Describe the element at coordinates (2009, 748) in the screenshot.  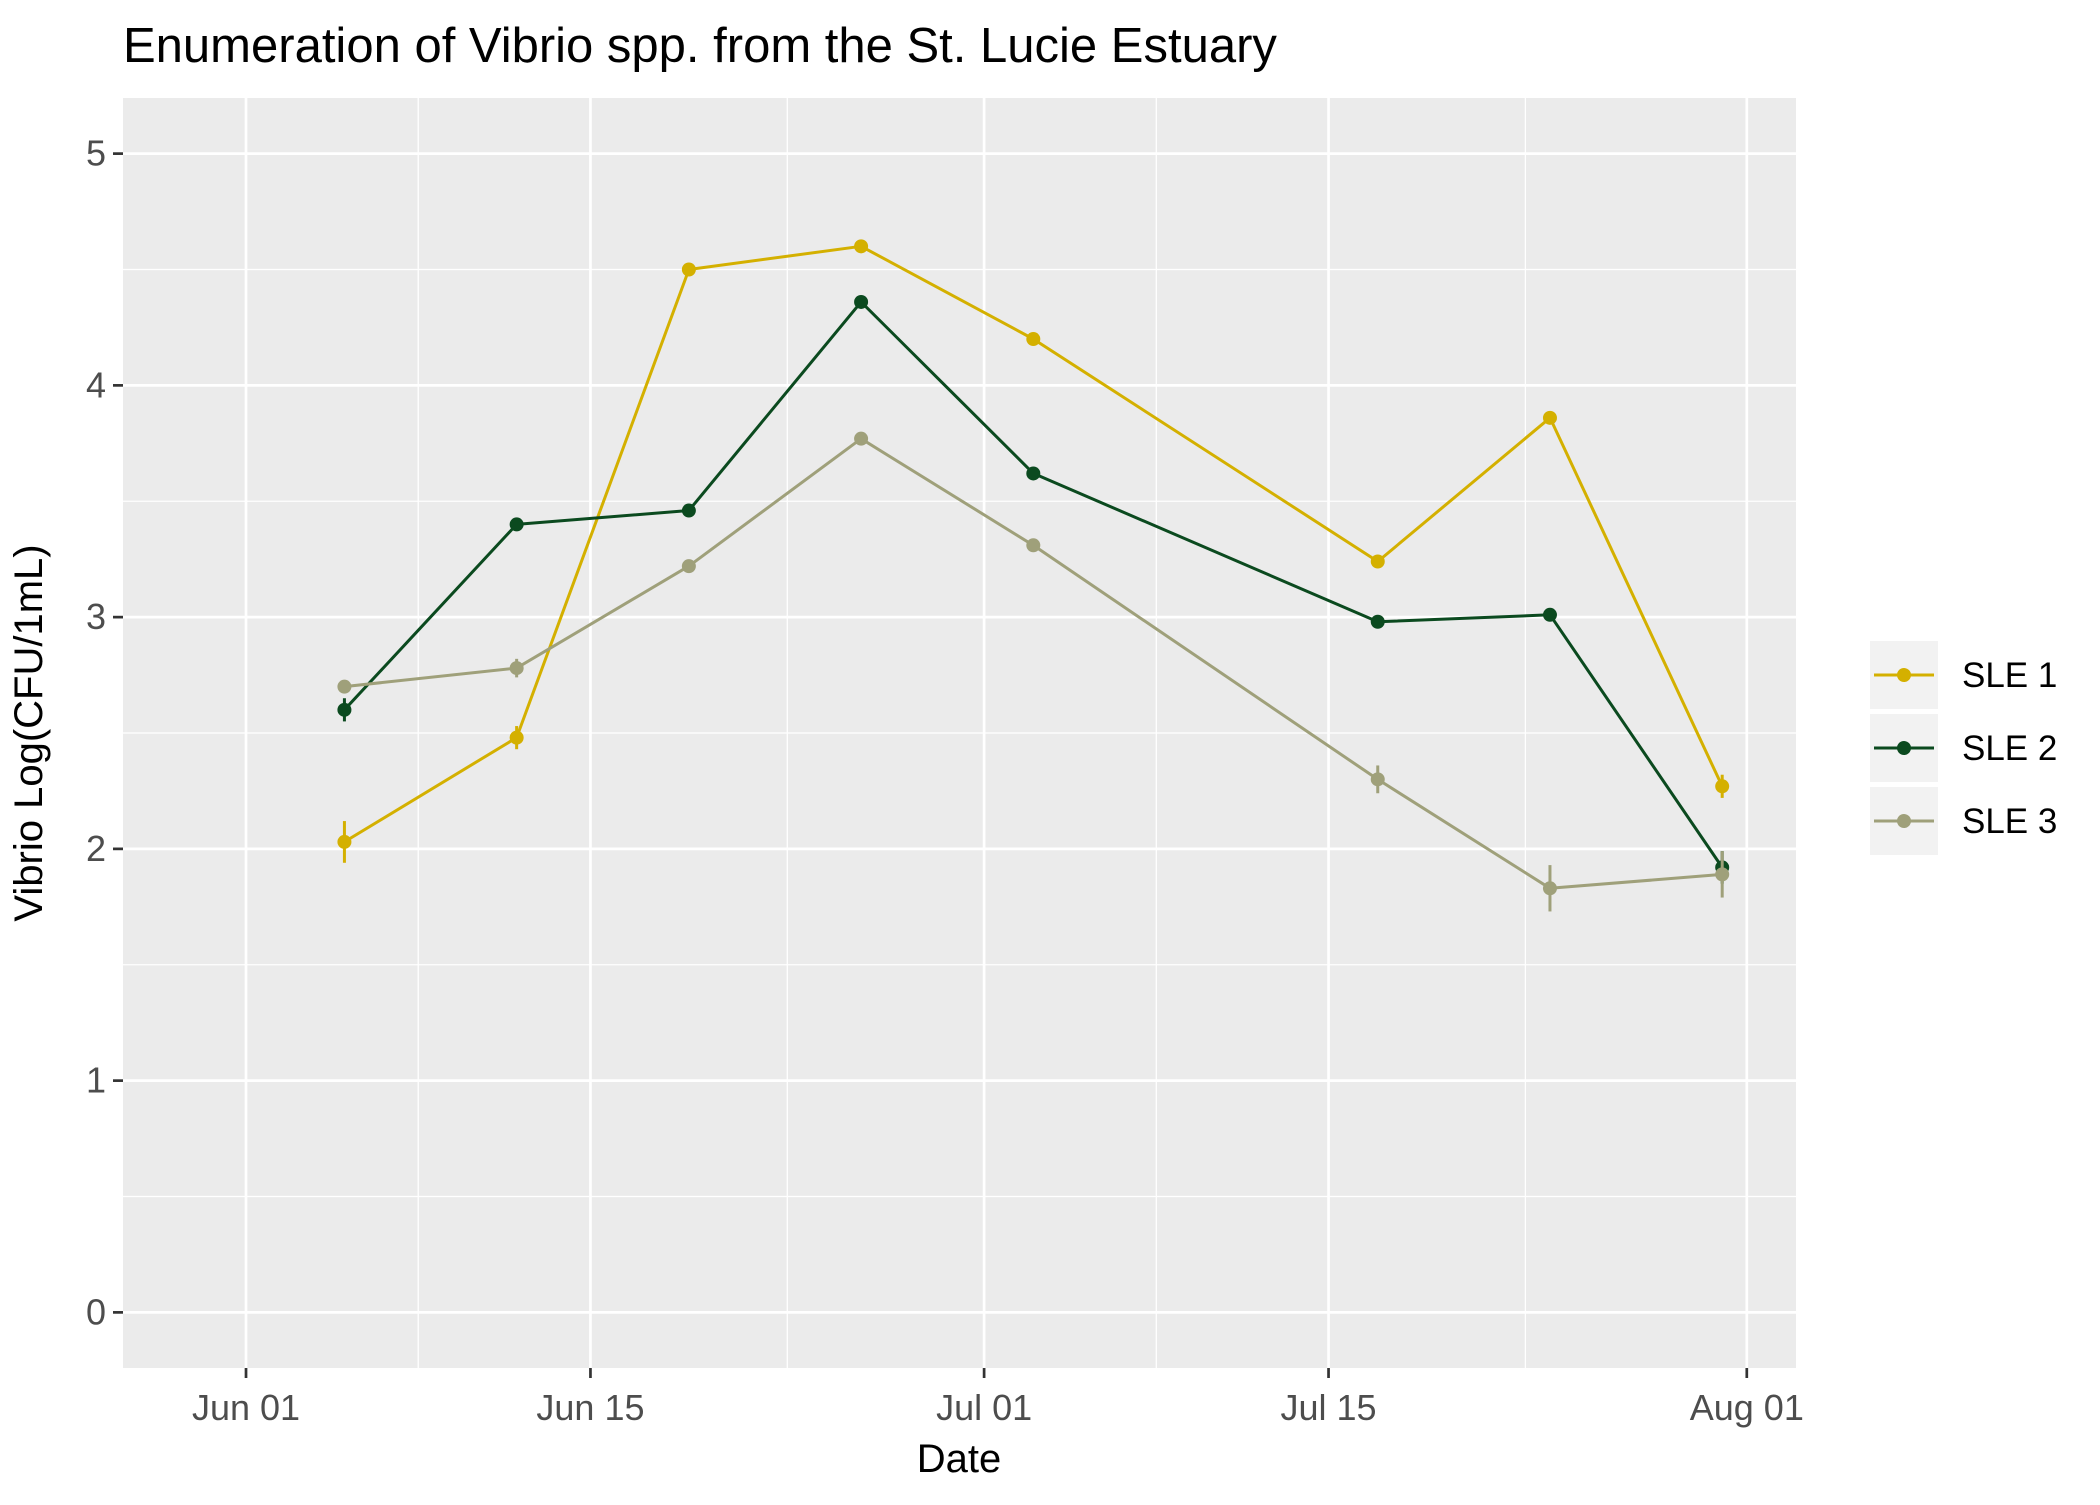
I see `legend-label: SLE 2` at that location.